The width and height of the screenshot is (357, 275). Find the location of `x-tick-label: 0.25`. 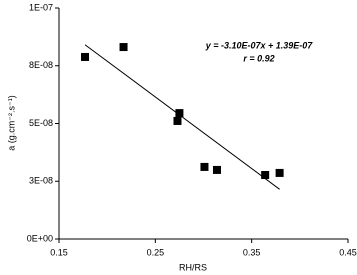

x-tick-label: 0.25 is located at coordinates (156, 252).